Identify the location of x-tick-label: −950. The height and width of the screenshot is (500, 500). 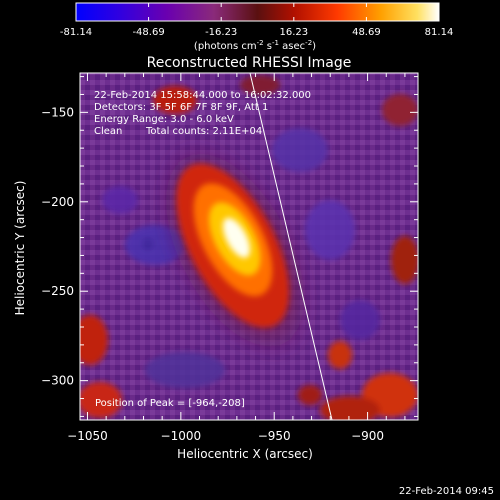
(274, 436).